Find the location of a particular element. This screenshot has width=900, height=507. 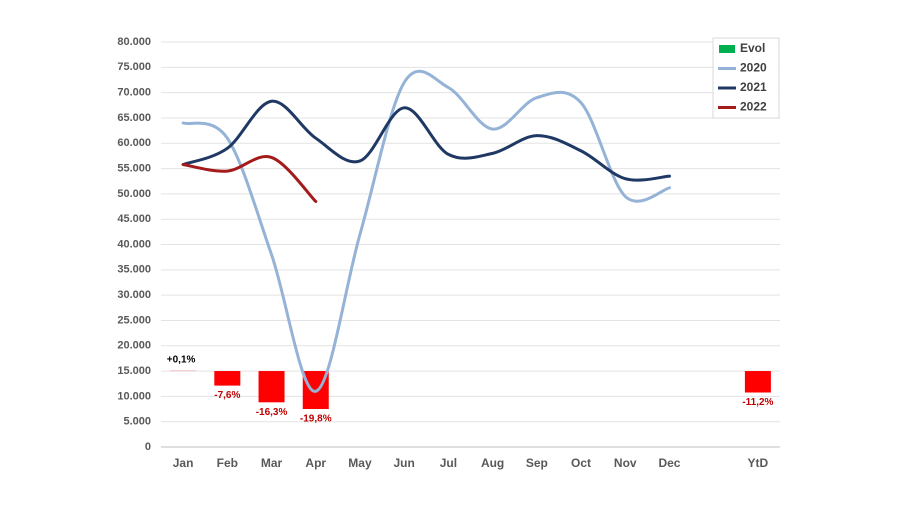

y-tick-label: 60.000 is located at coordinates (134, 143).